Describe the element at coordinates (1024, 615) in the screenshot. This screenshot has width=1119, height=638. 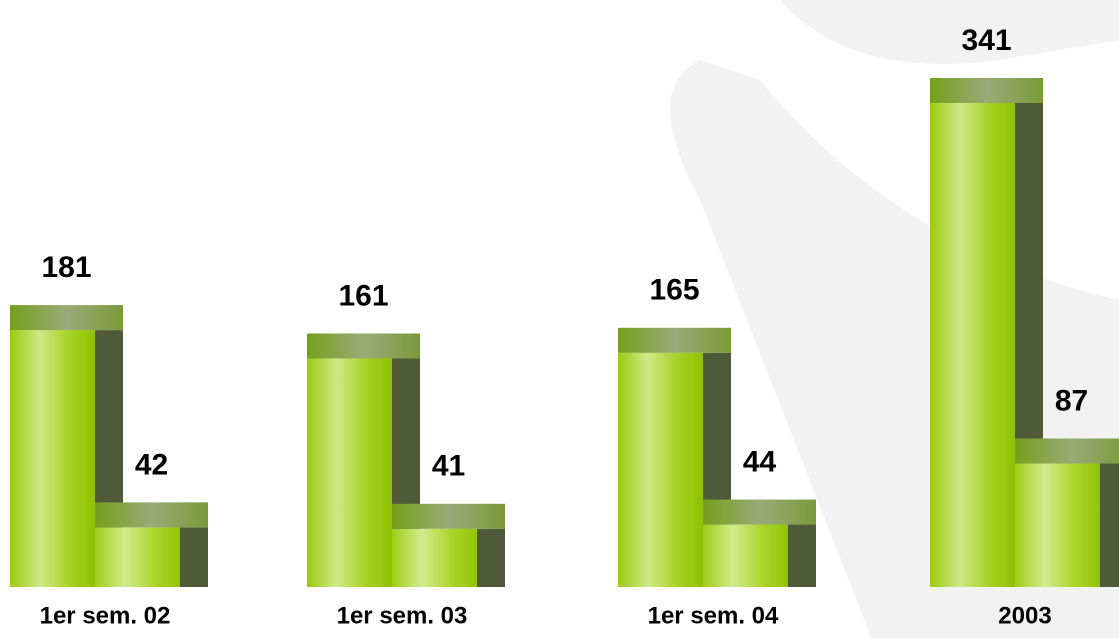
I see `x-tick-label: 2003` at that location.